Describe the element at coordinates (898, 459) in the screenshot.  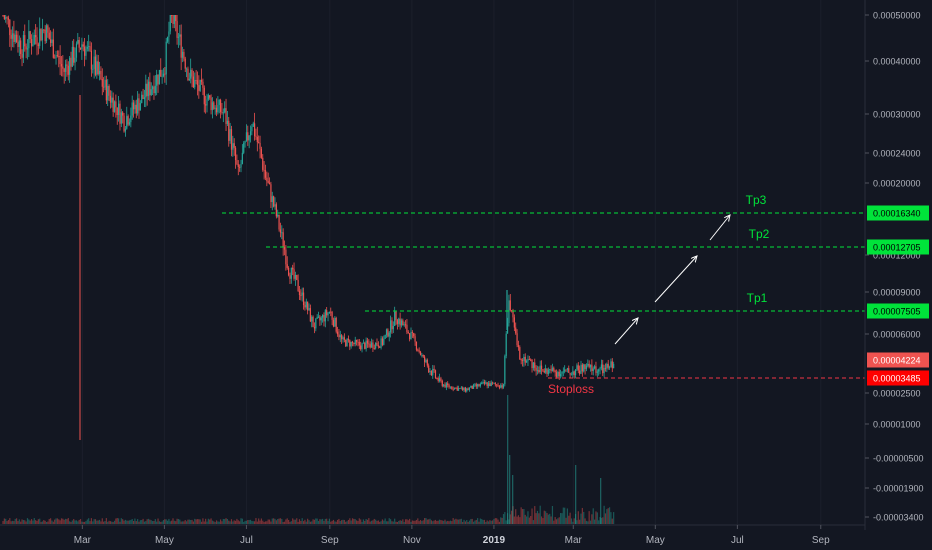
I see `price-tick-label: -0.00000500` at that location.